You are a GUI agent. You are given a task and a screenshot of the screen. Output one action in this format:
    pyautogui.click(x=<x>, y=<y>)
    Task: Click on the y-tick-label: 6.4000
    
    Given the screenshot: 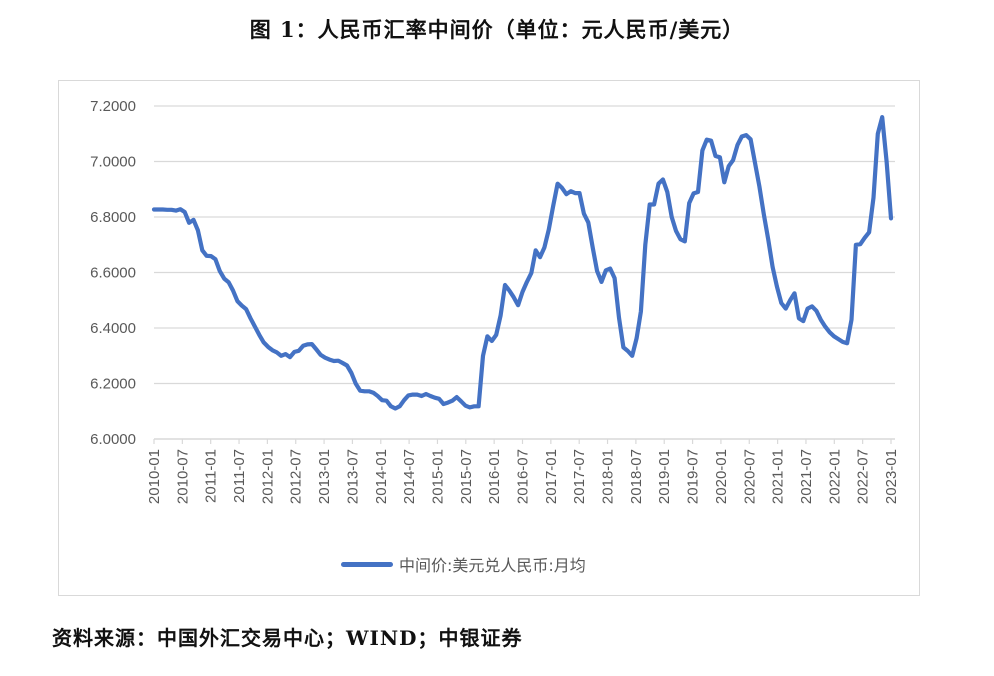 What is the action you would take?
    pyautogui.click(x=113, y=328)
    